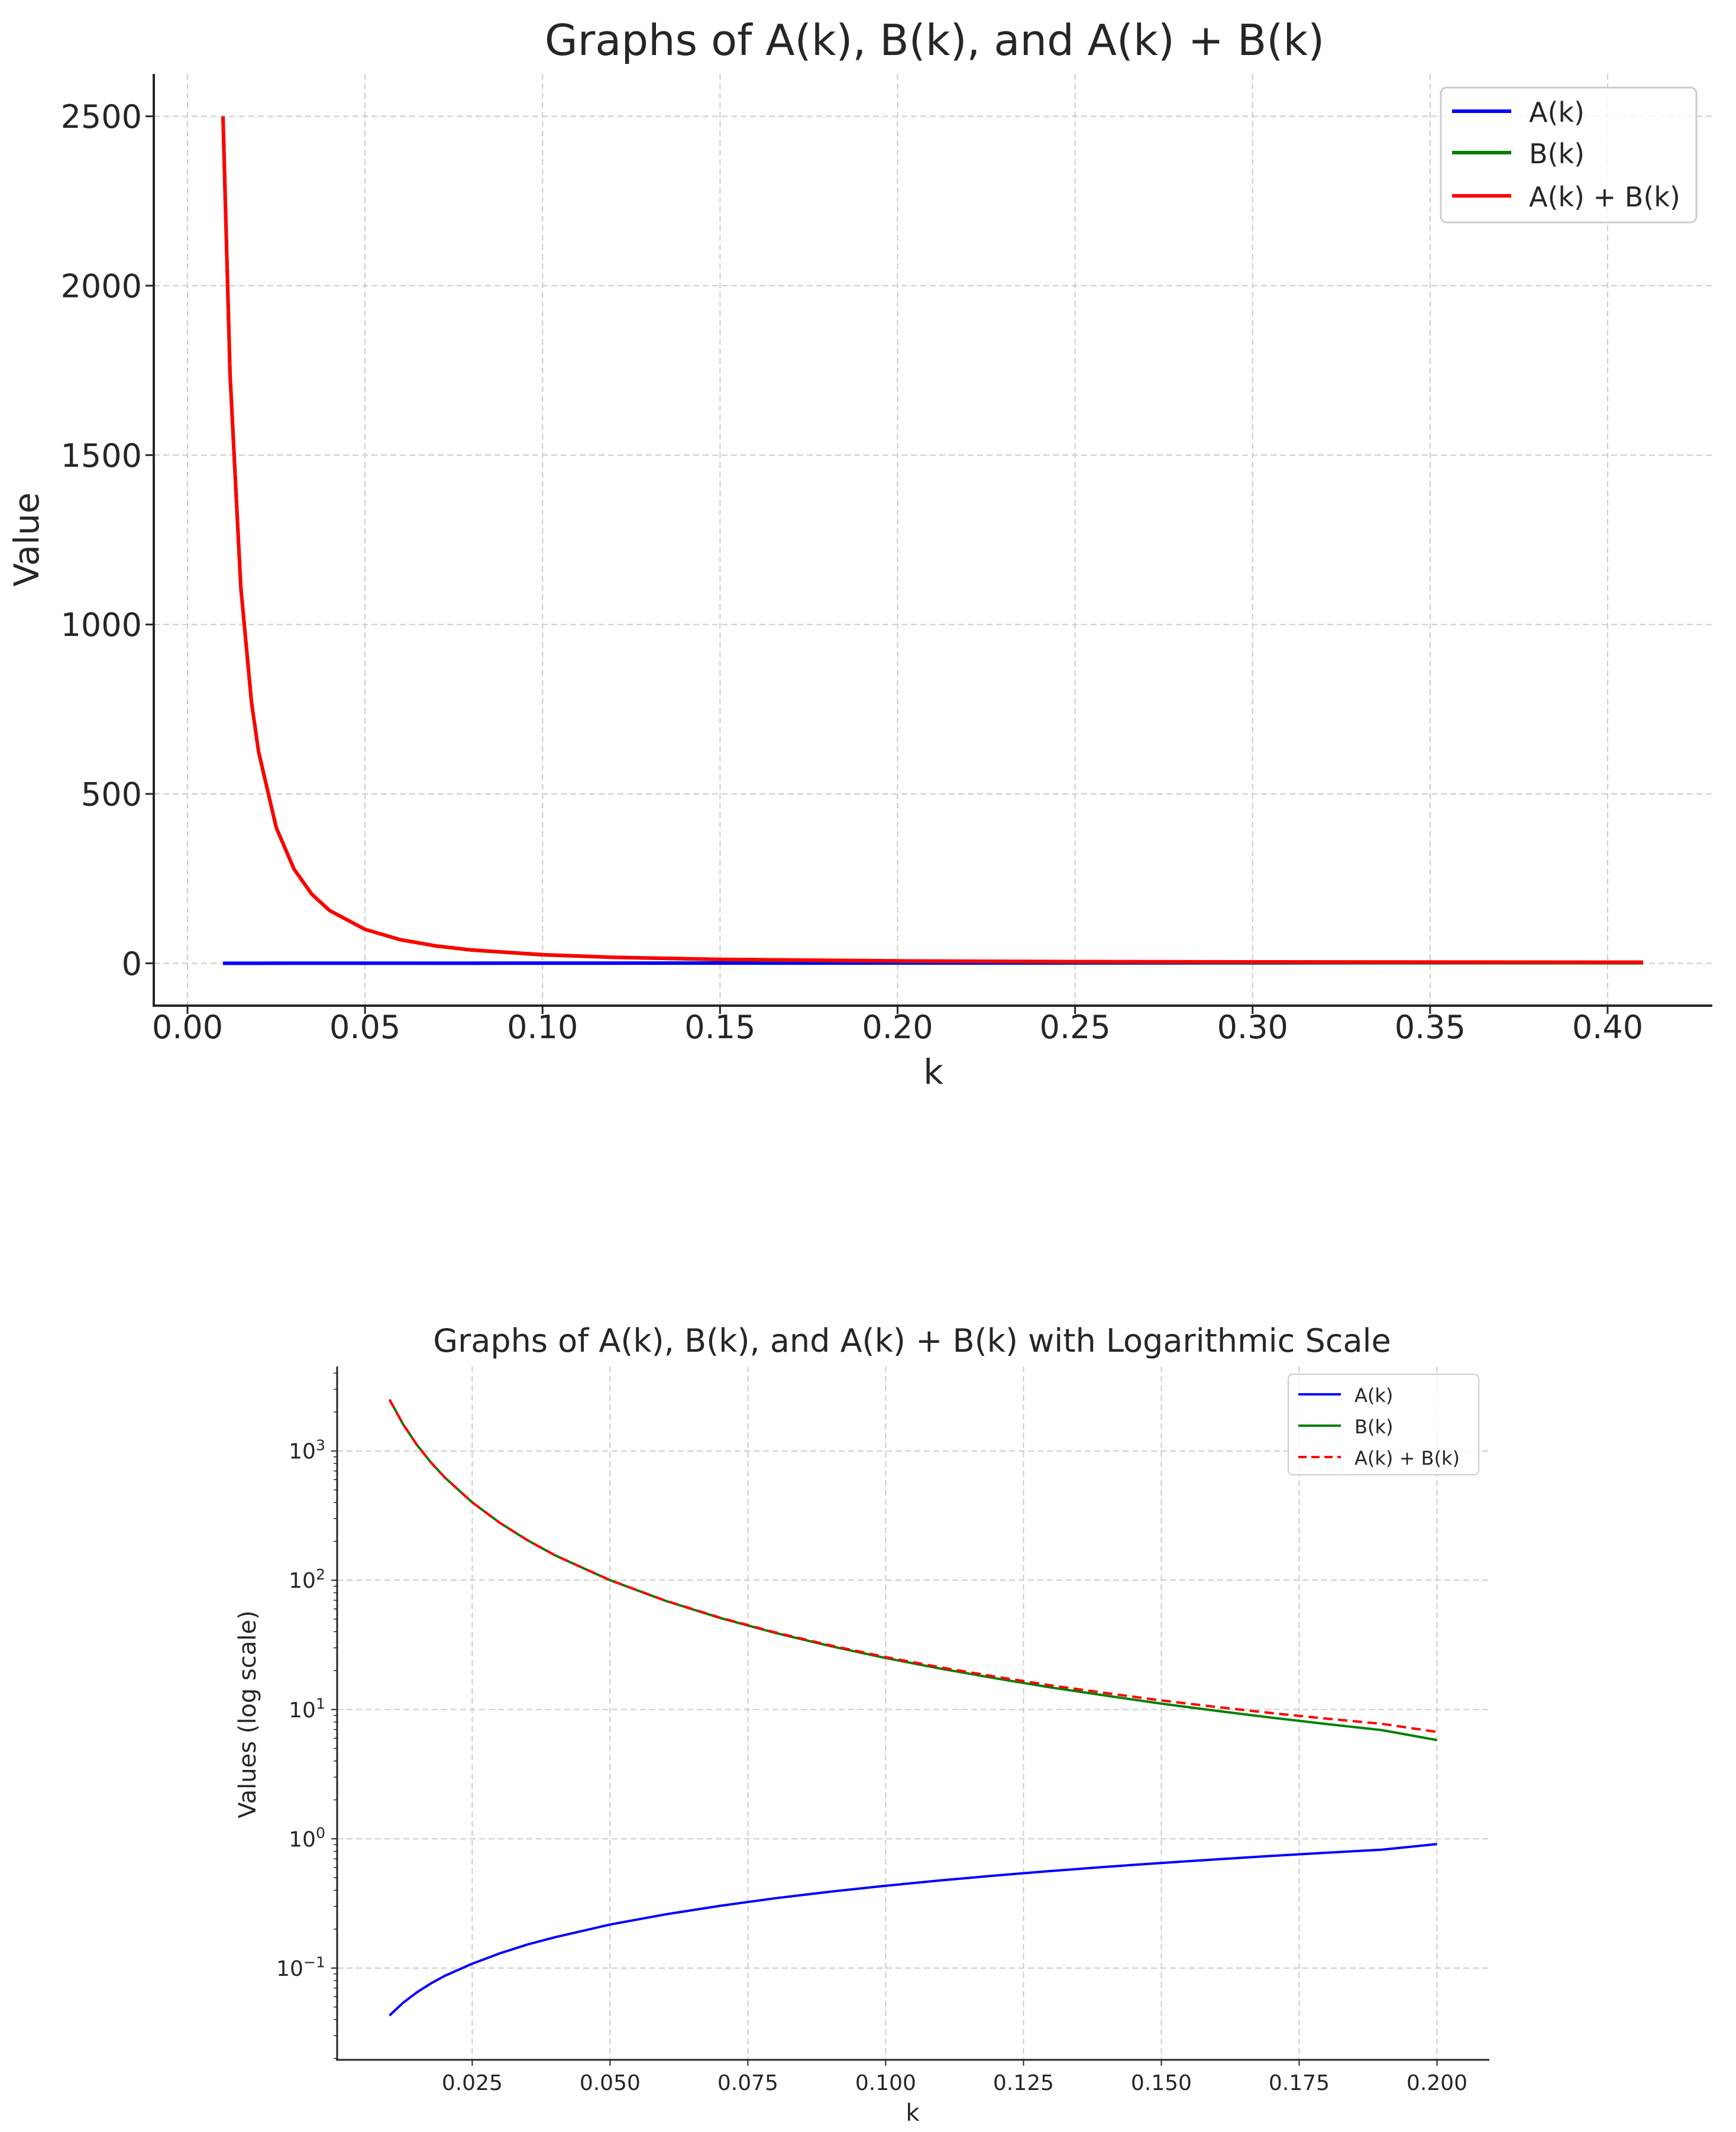 Image resolution: width=1736 pixels, height=2132 pixels. Describe the element at coordinates (913, 1930) in the screenshot. I see `series-line-a-k` at that location.